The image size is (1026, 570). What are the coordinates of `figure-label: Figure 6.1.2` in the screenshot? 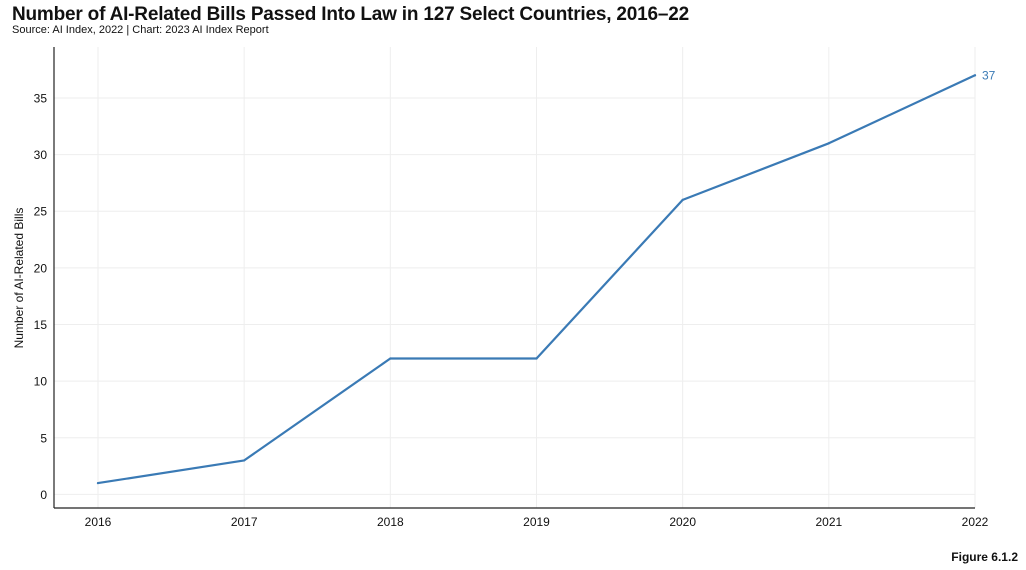 It's located at (984, 557).